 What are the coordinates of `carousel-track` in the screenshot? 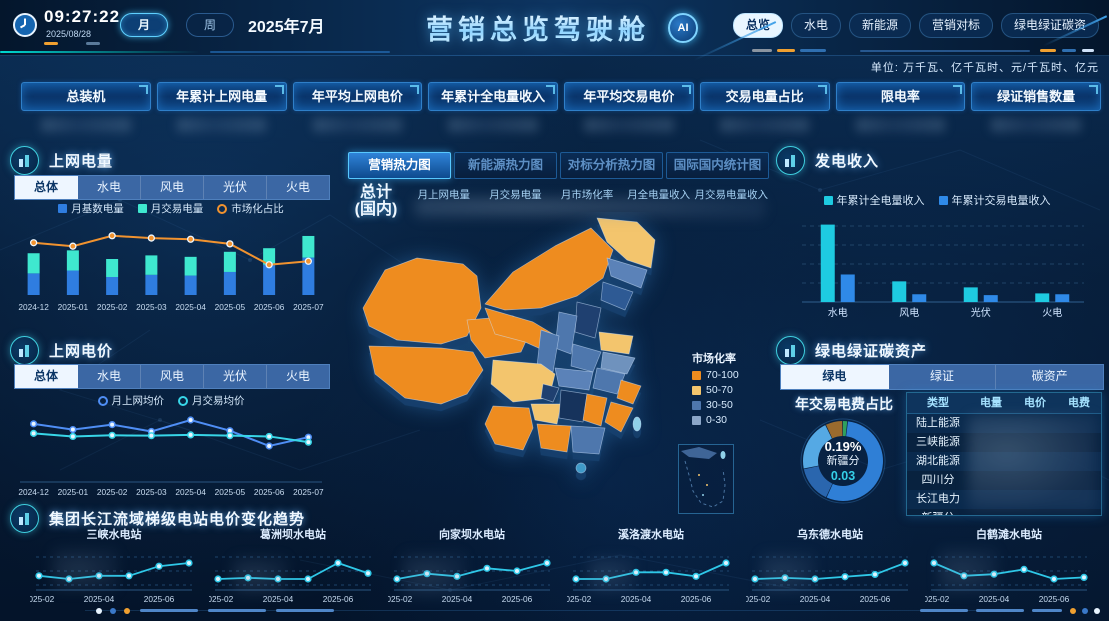 It's located at (550, 610).